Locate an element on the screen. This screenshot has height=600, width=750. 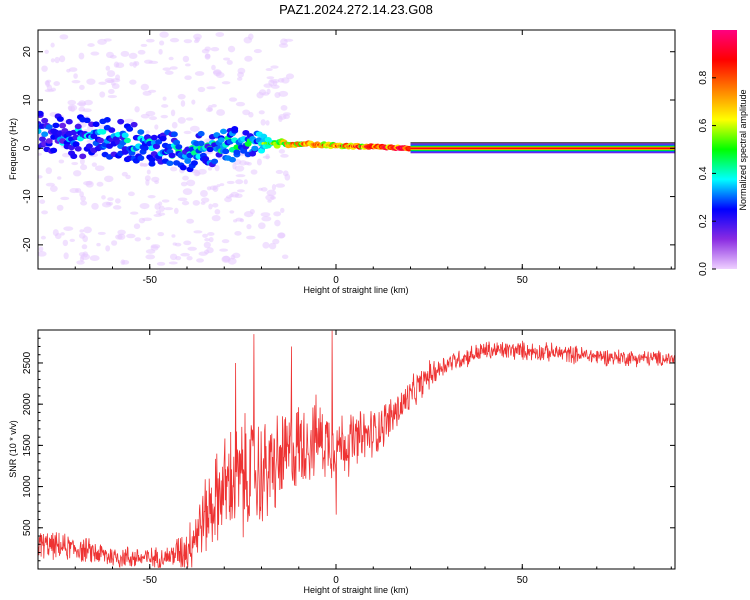
spectrogram-x-tick-label: 0 is located at coordinates (336, 280).